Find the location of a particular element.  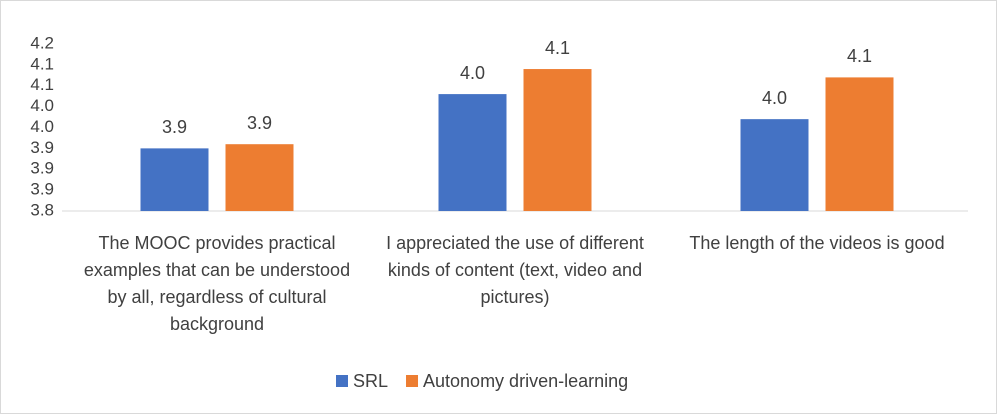

y-tick-label: 3.8 is located at coordinates (42, 209).